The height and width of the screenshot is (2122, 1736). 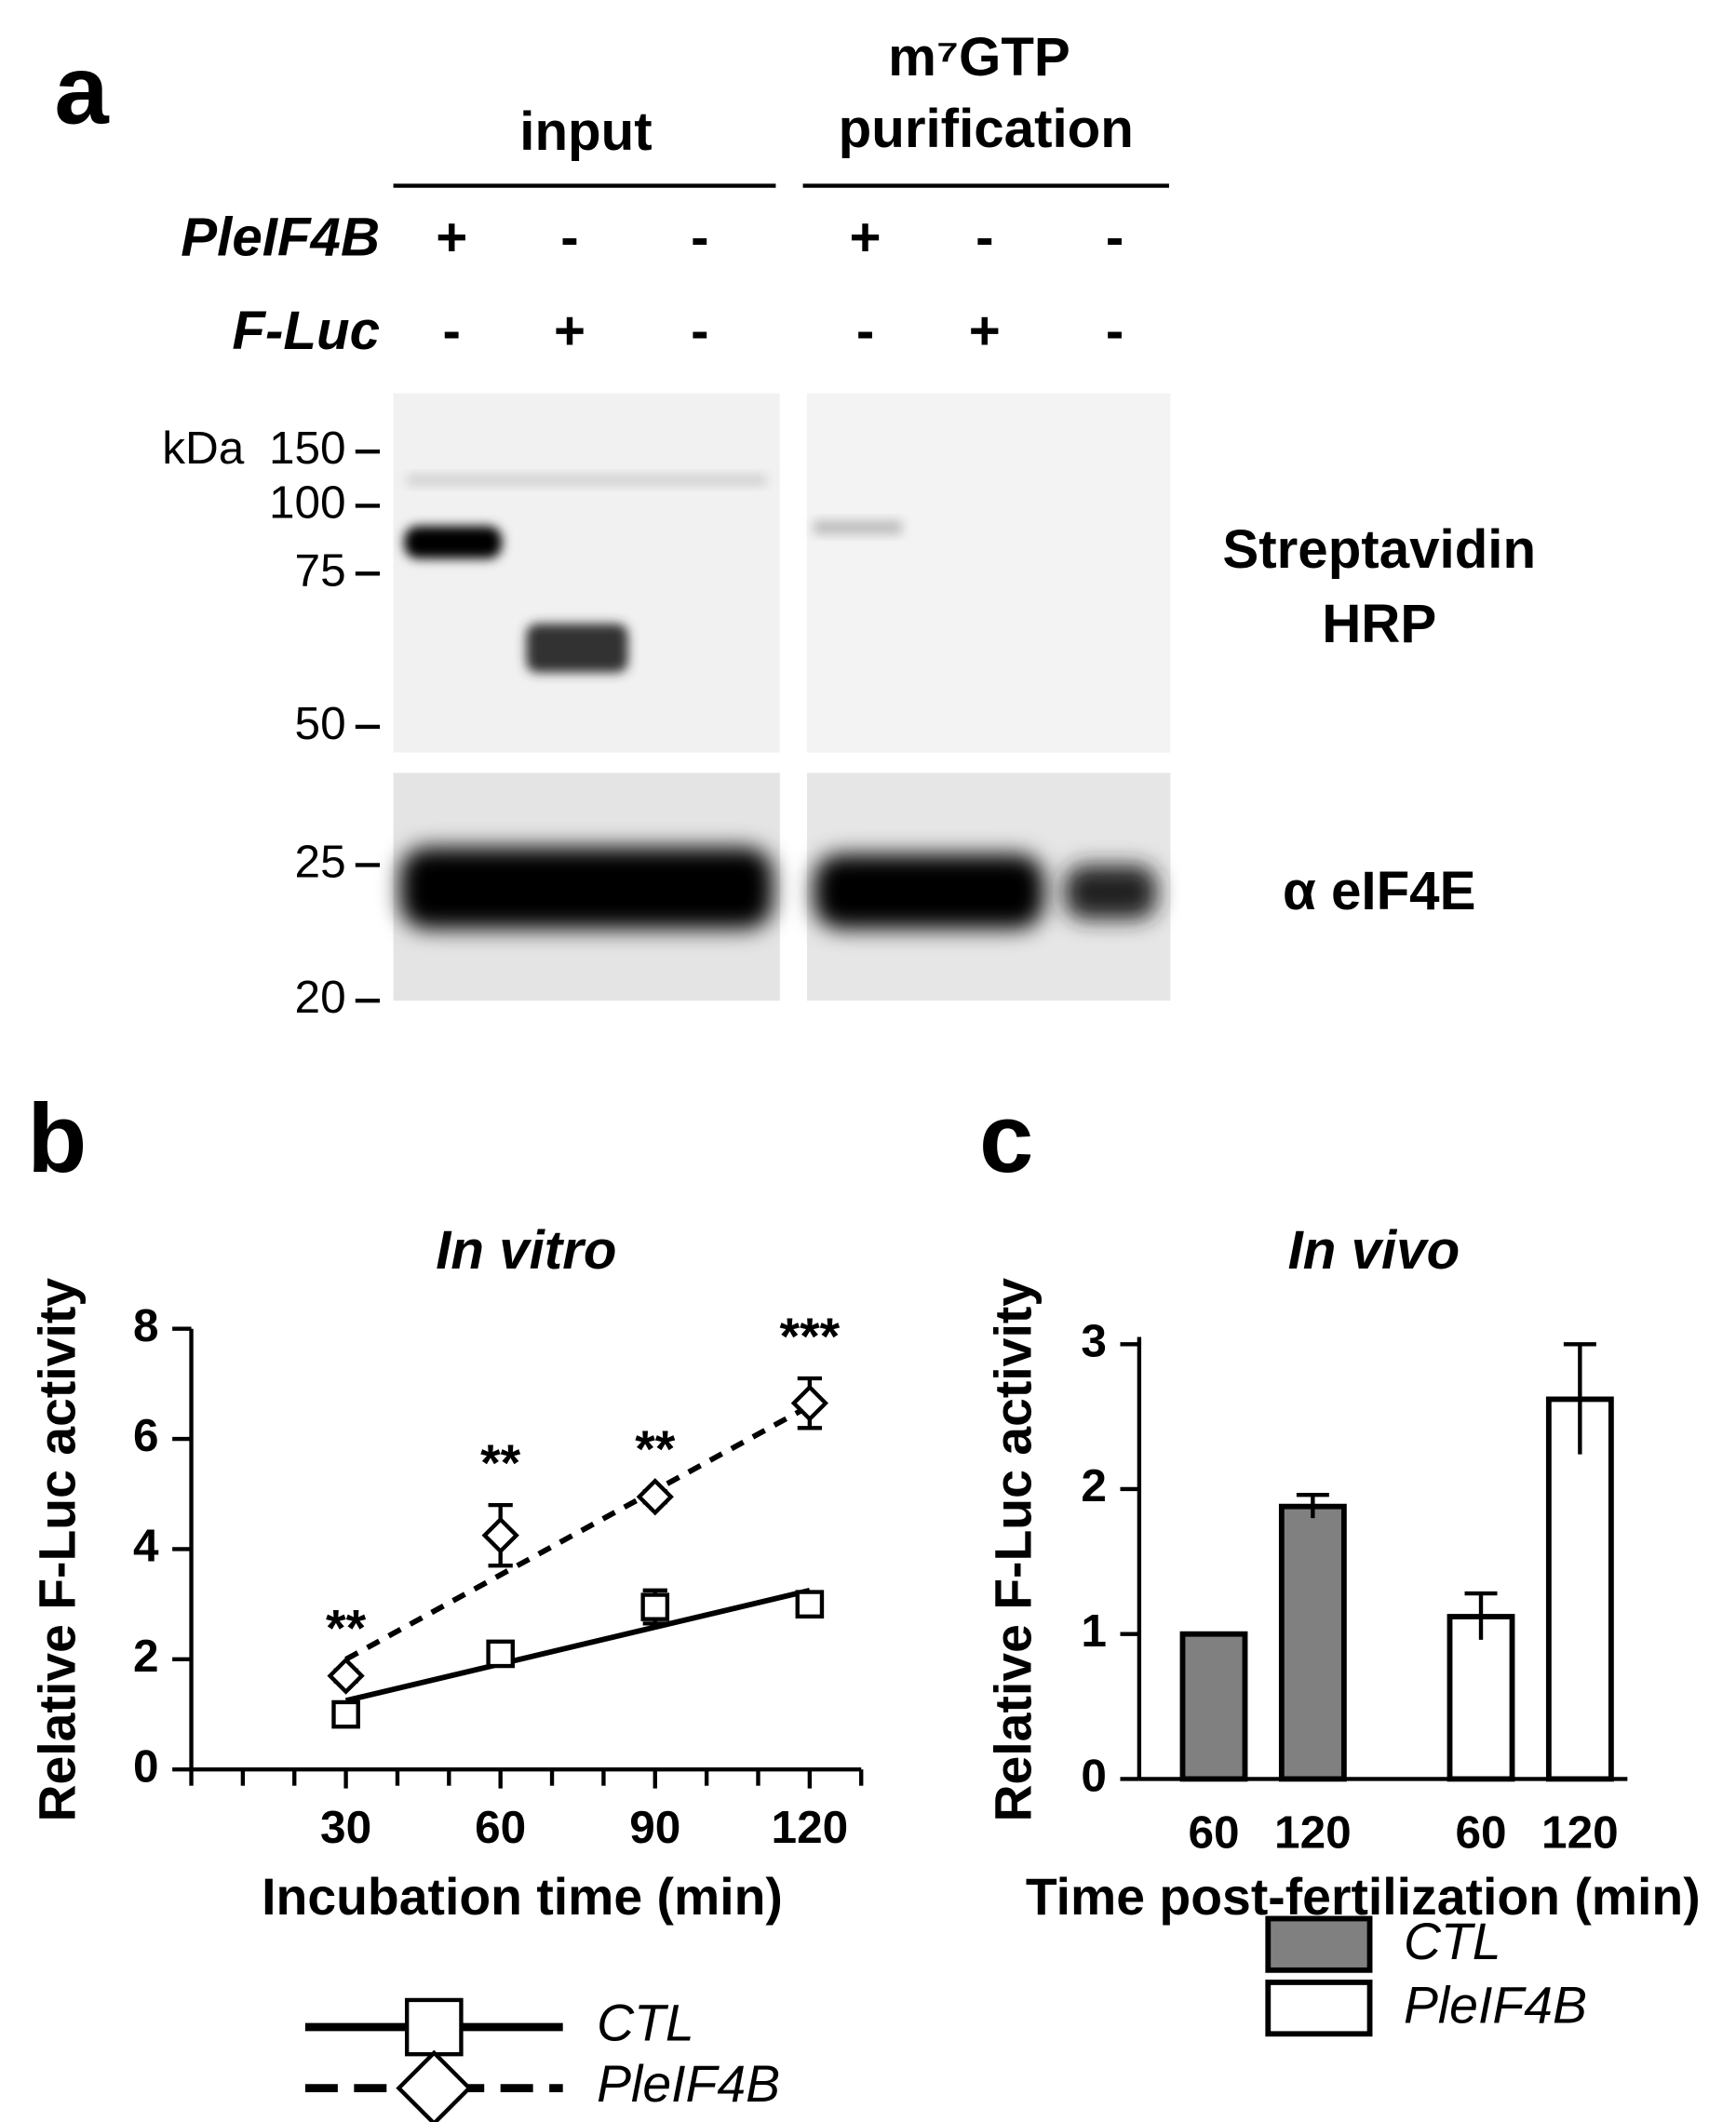 I want to click on y-tick-label: 4, so click(x=146, y=1546).